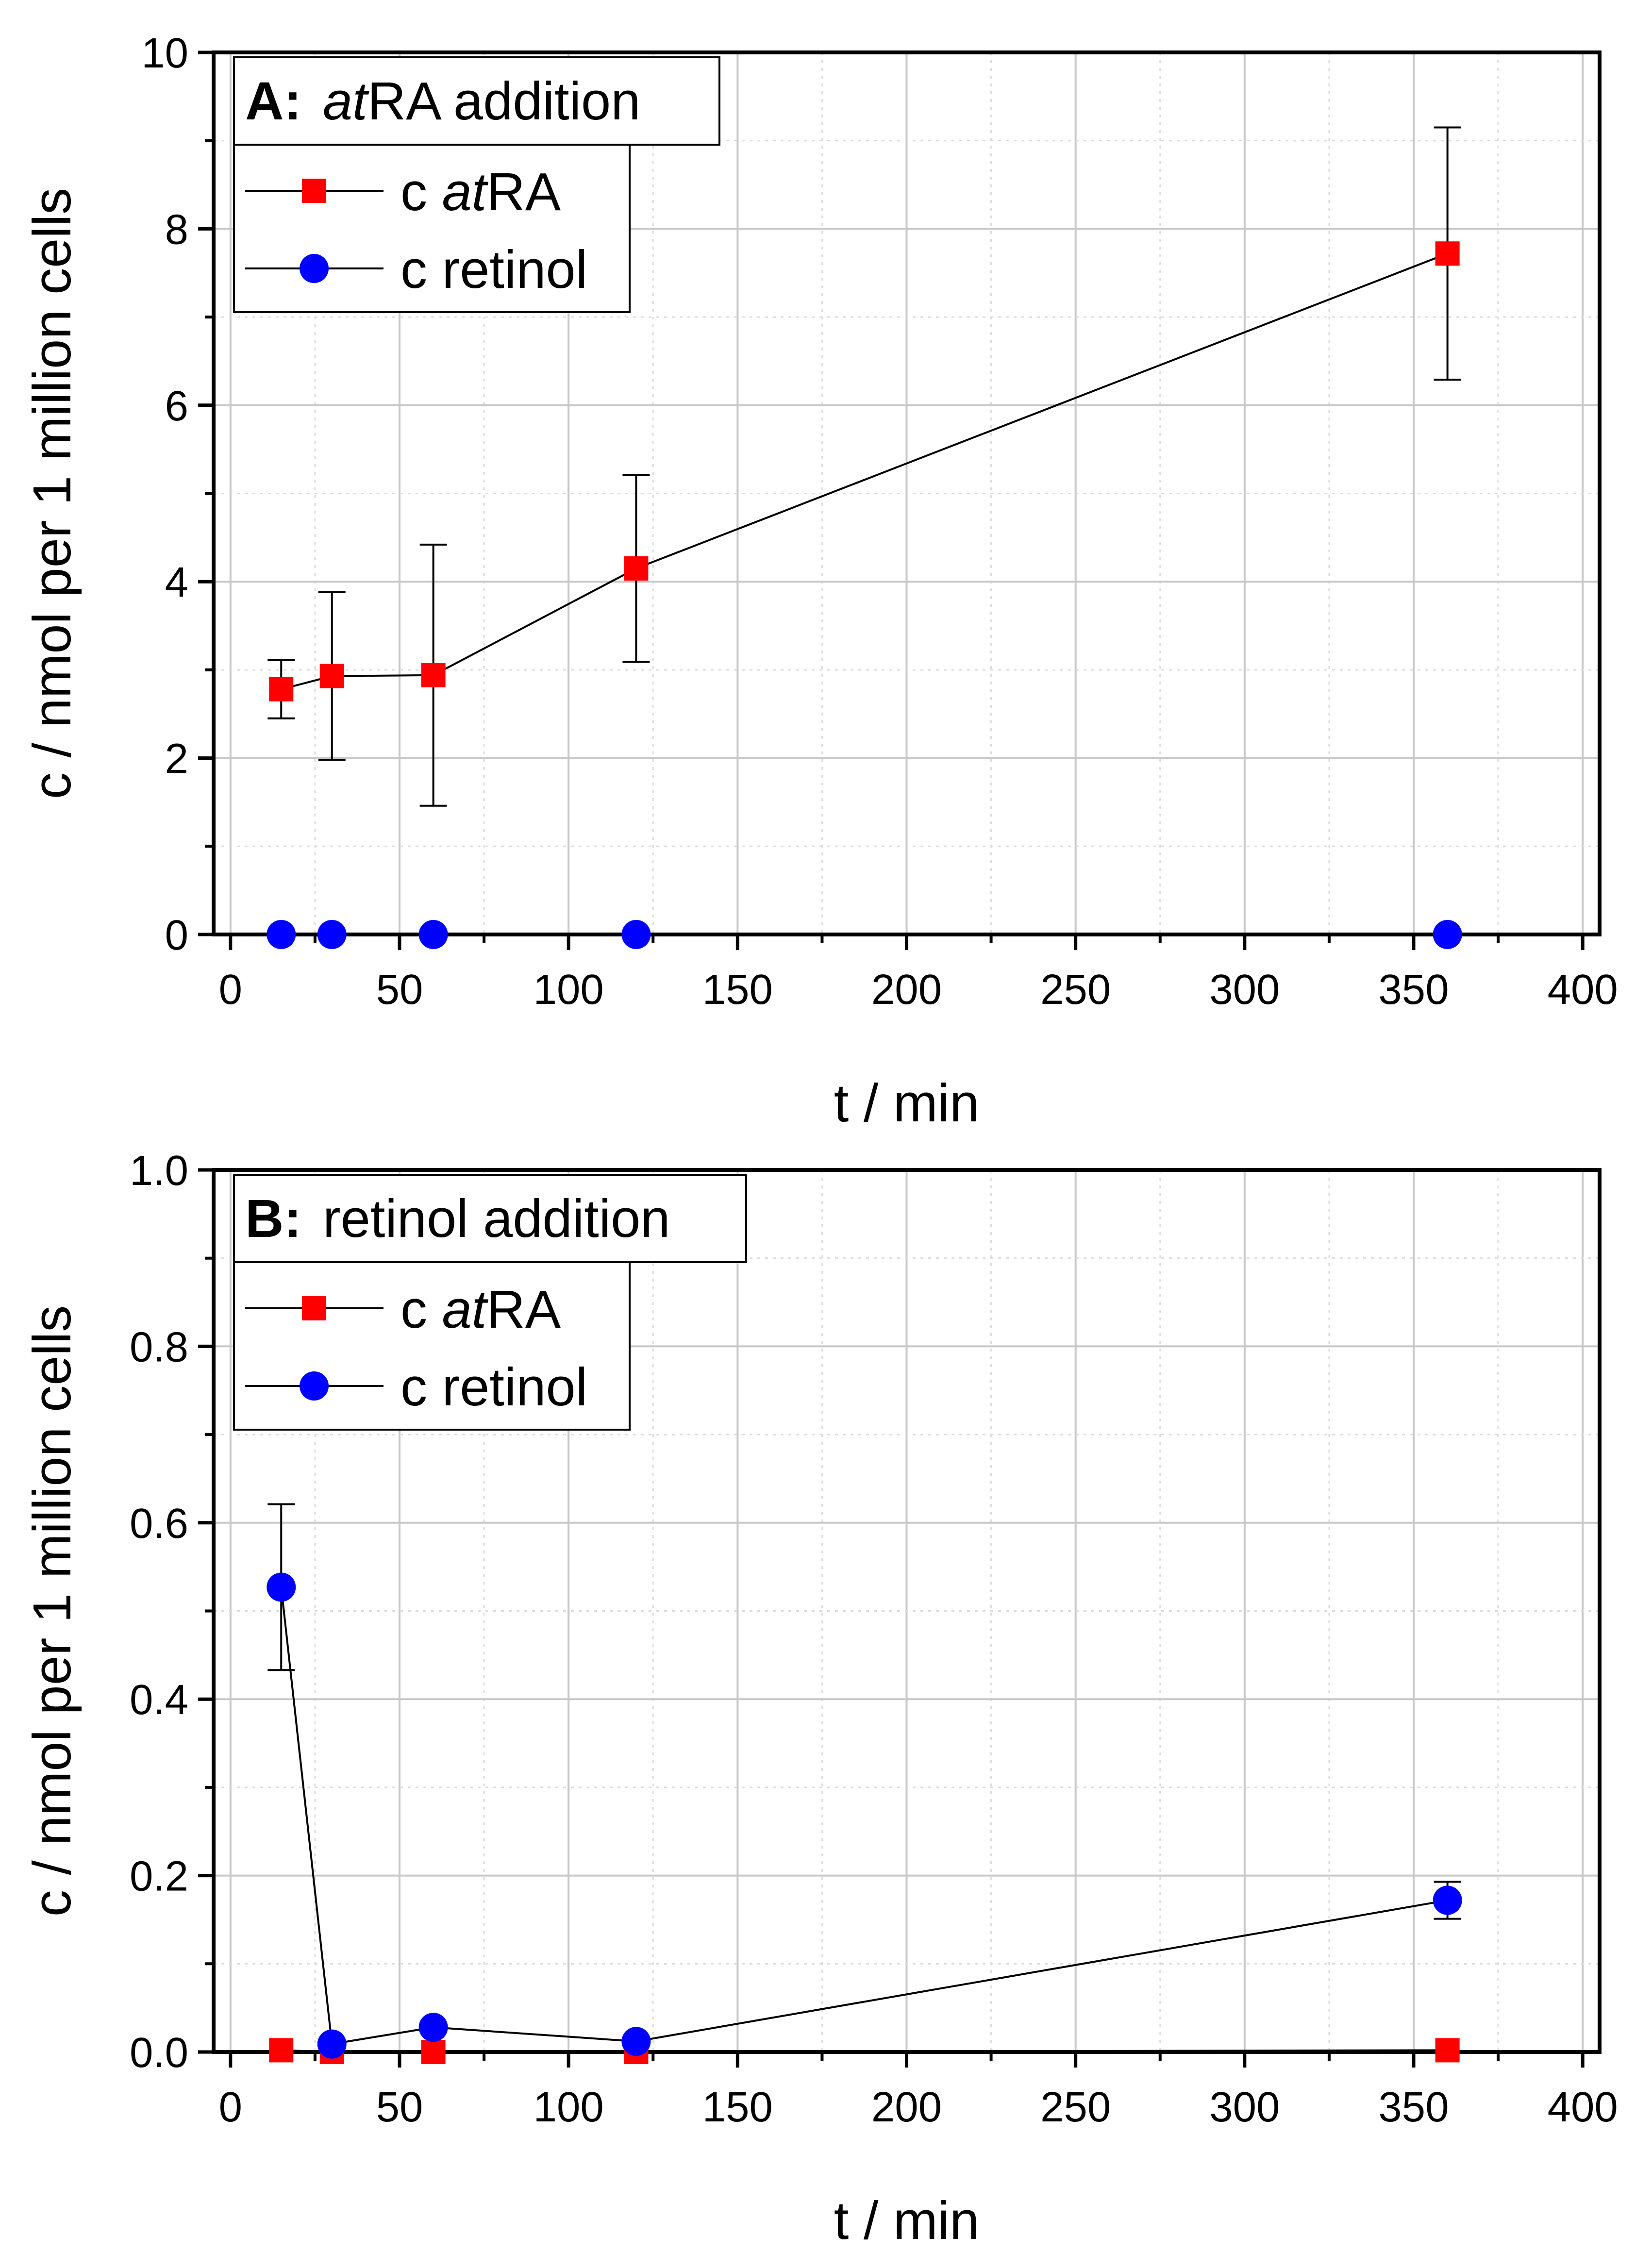 The height and width of the screenshot is (2252, 1652). Describe the element at coordinates (176, 759) in the screenshot. I see `y-tick-label: 2` at that location.